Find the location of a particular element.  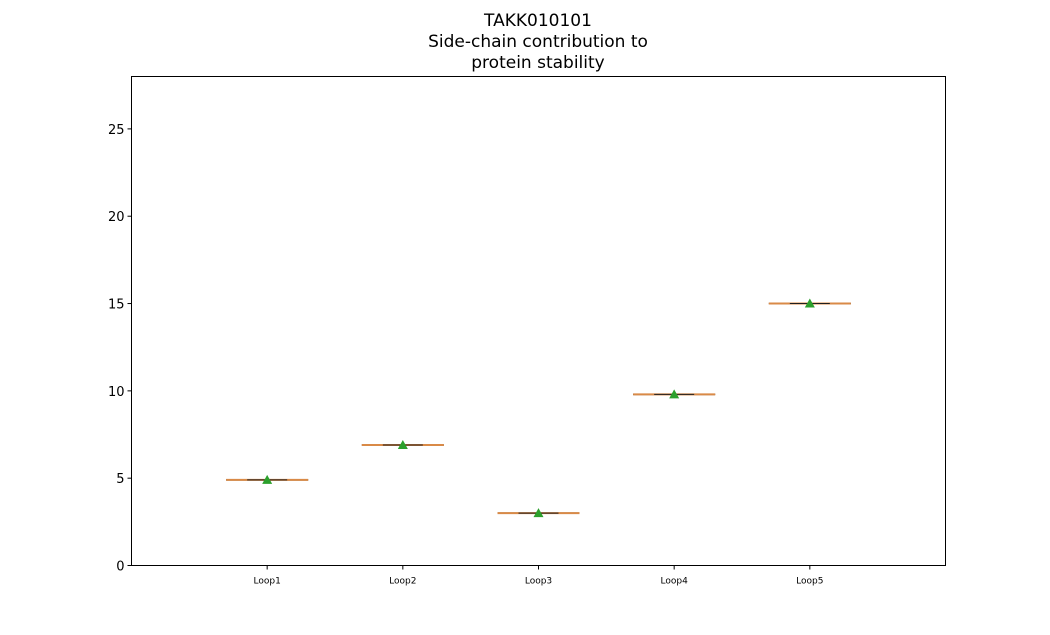

x-tick-label: Loop4 is located at coordinates (675, 582).